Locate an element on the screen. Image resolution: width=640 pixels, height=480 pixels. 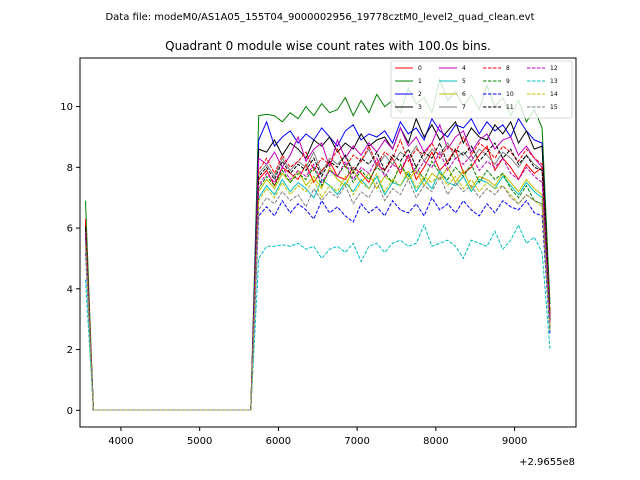
legend-label-14: 14 is located at coordinates (554, 94).